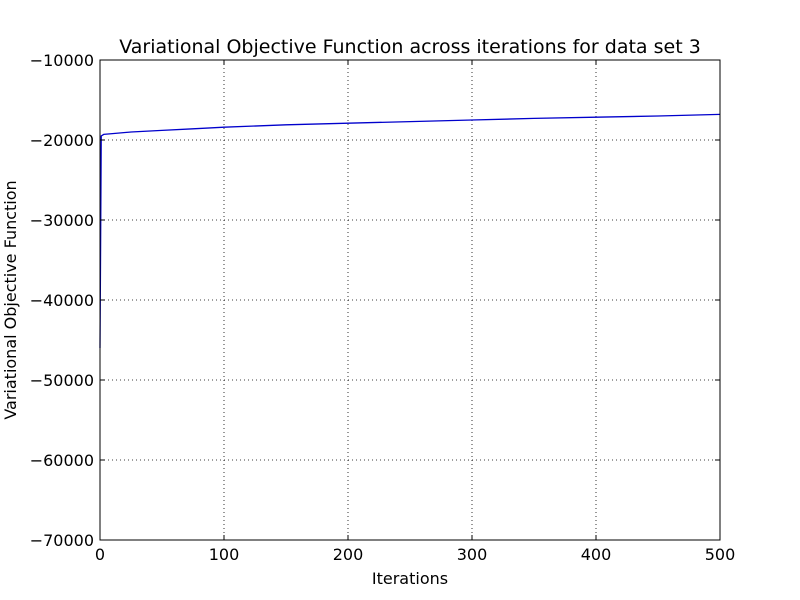 Image resolution: width=800 pixels, height=600 pixels. What do you see at coordinates (62, 460) in the screenshot?
I see `y-tick-label: −60000` at bounding box center [62, 460].